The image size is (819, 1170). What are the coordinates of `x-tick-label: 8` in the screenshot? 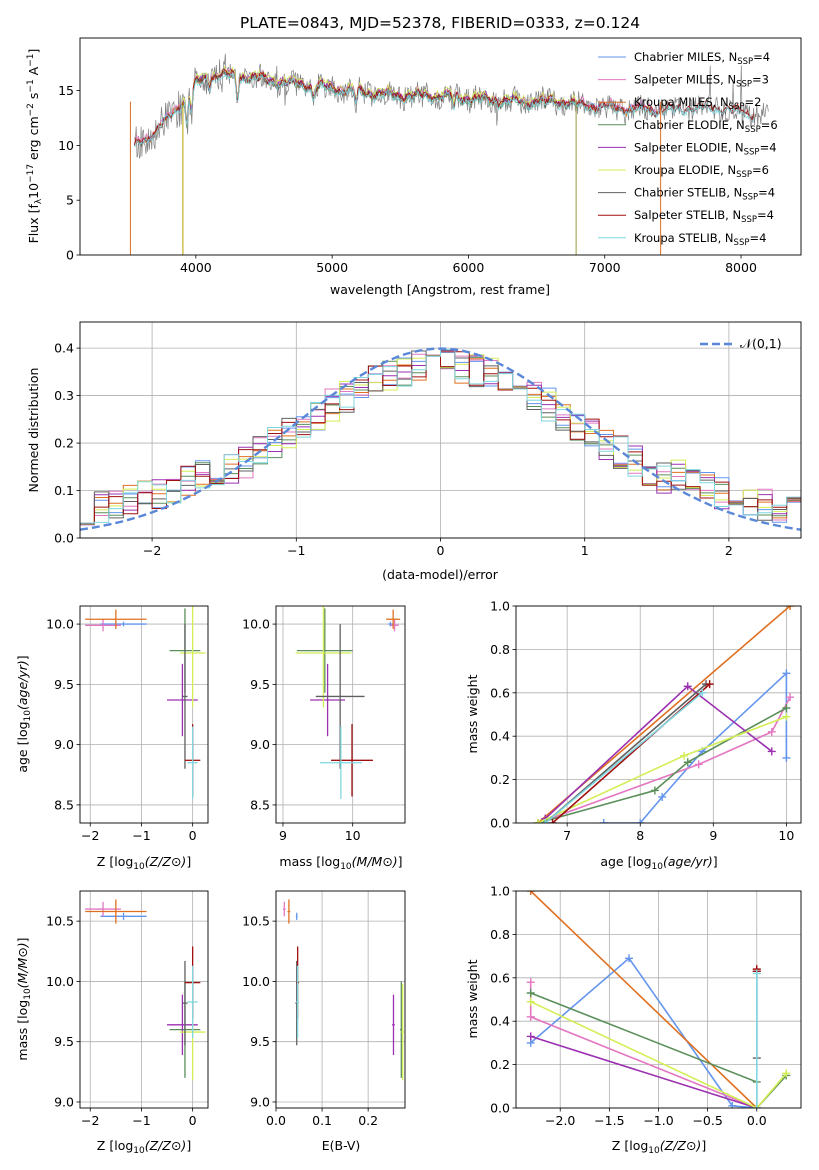 It's located at (640, 835).